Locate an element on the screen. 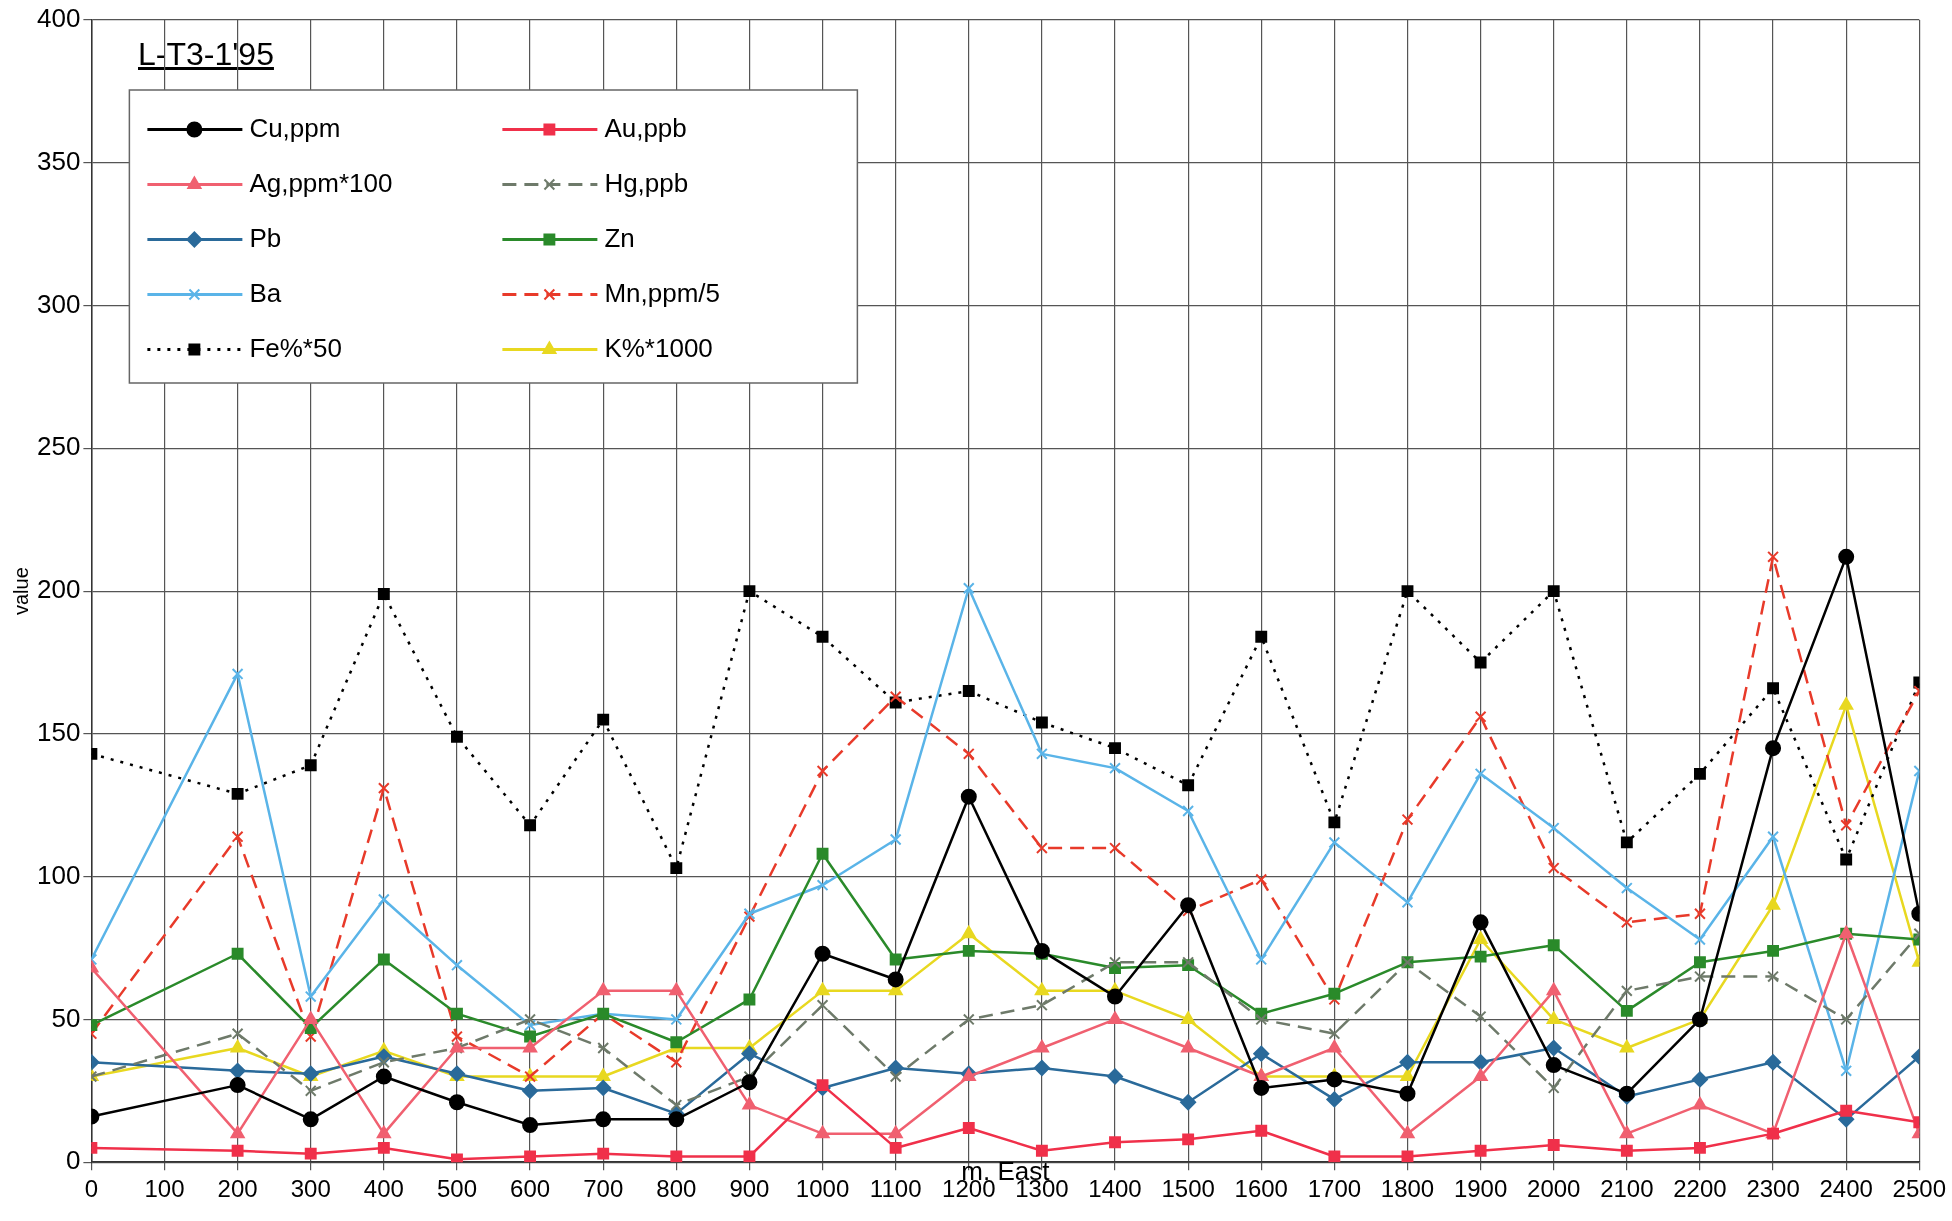 This screenshot has width=1952, height=1221. x-tick-label: 500 is located at coordinates (456, 1189).